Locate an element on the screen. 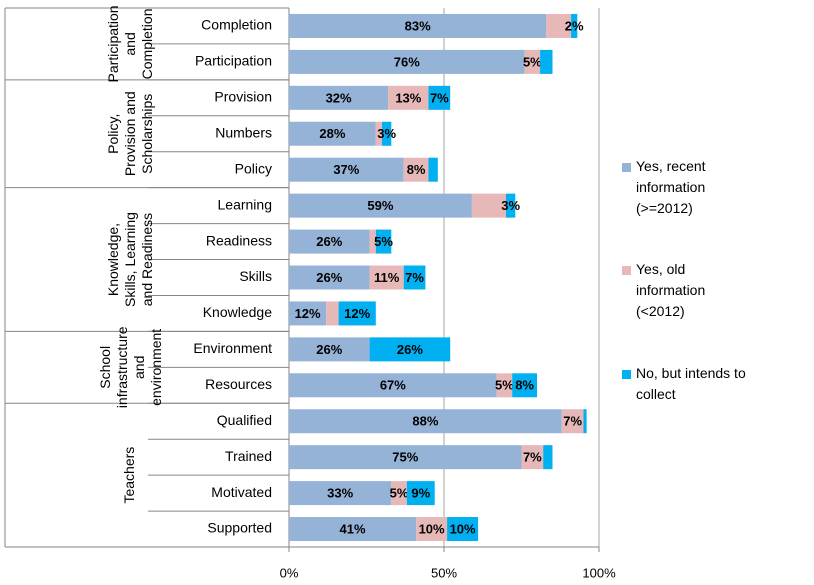  group-label-line: and is located at coordinates (139, 367).